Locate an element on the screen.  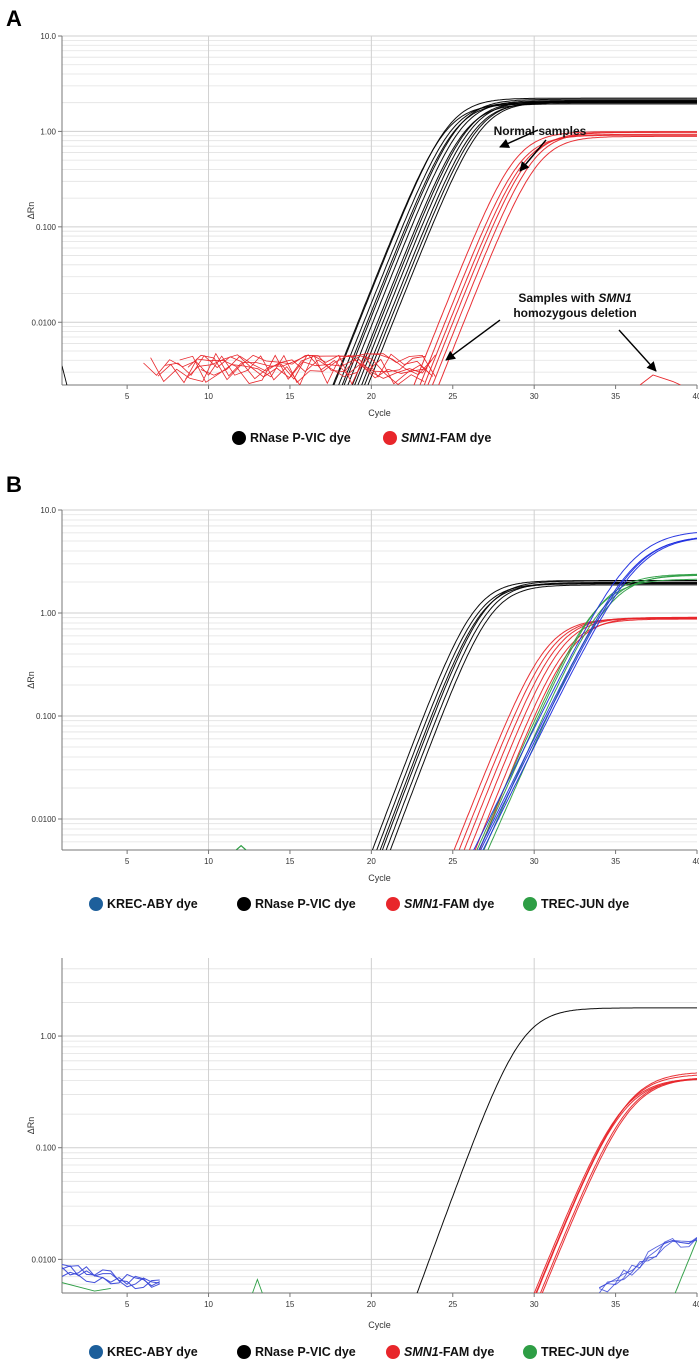
series-smn1-fam-dye is located at coordinates (555, 258).